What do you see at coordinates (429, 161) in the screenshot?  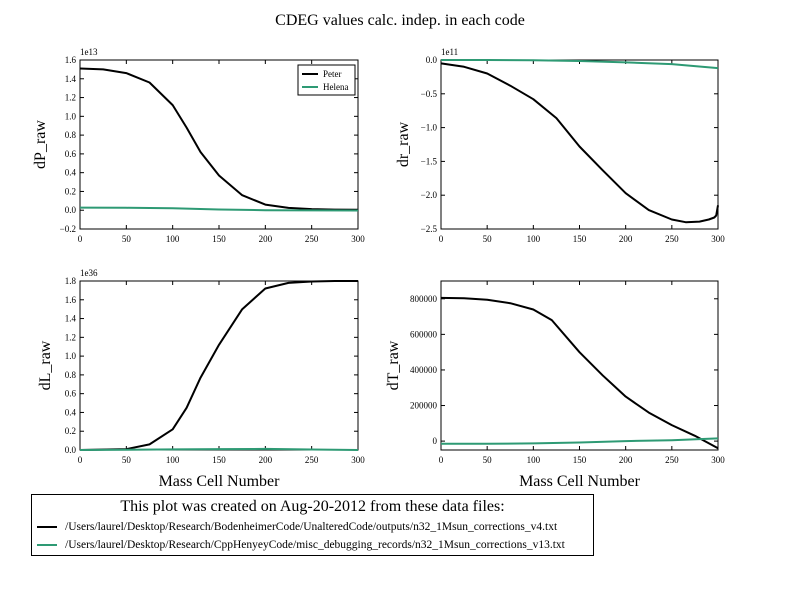 I see `y-tick-label: −1.5` at bounding box center [429, 161].